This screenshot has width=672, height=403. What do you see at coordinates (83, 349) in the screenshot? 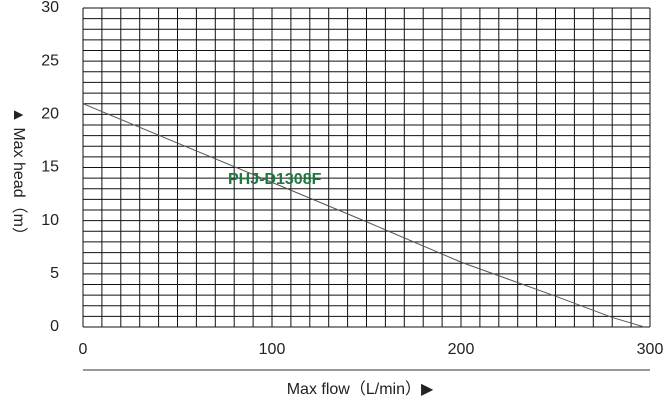
I see `x-tick-label: 0` at bounding box center [83, 349].